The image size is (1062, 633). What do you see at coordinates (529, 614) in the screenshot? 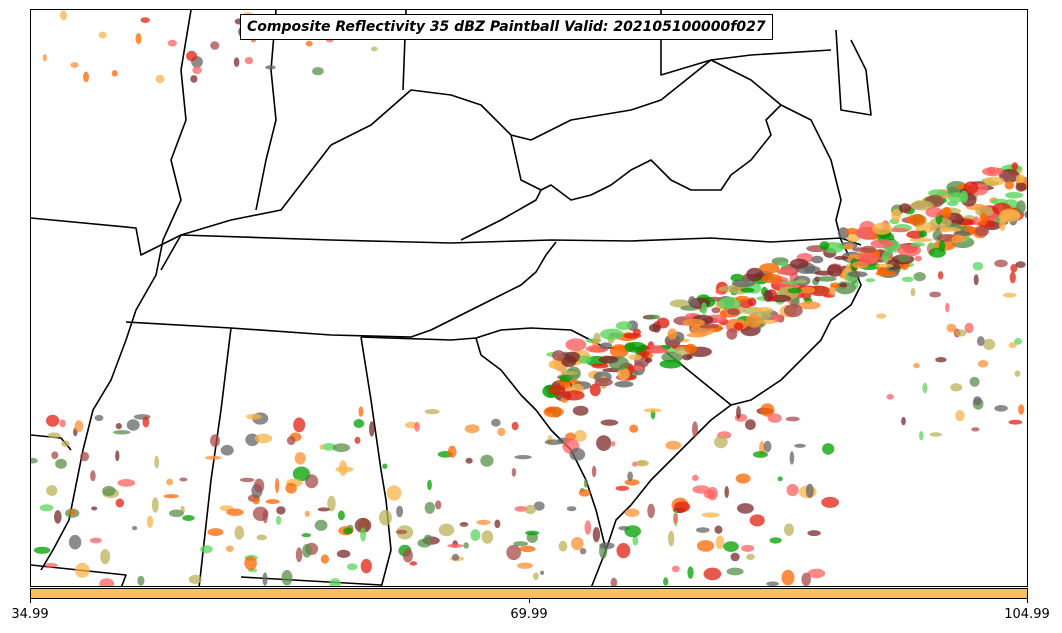
I see `colorbar-tick-label-mid: 69.99` at bounding box center [529, 614].